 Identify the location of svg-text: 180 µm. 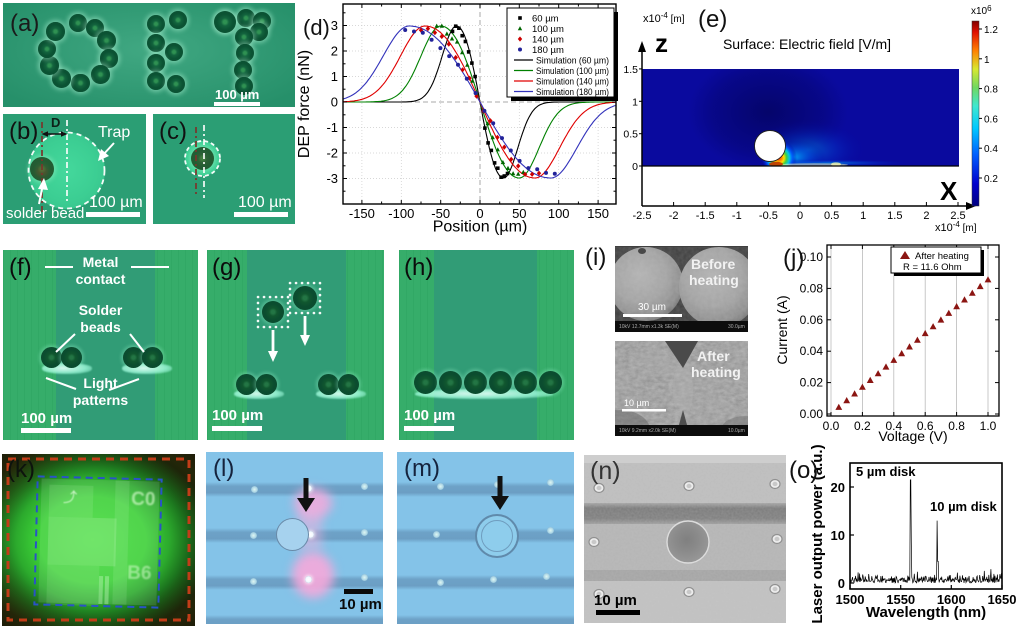
(548, 50).